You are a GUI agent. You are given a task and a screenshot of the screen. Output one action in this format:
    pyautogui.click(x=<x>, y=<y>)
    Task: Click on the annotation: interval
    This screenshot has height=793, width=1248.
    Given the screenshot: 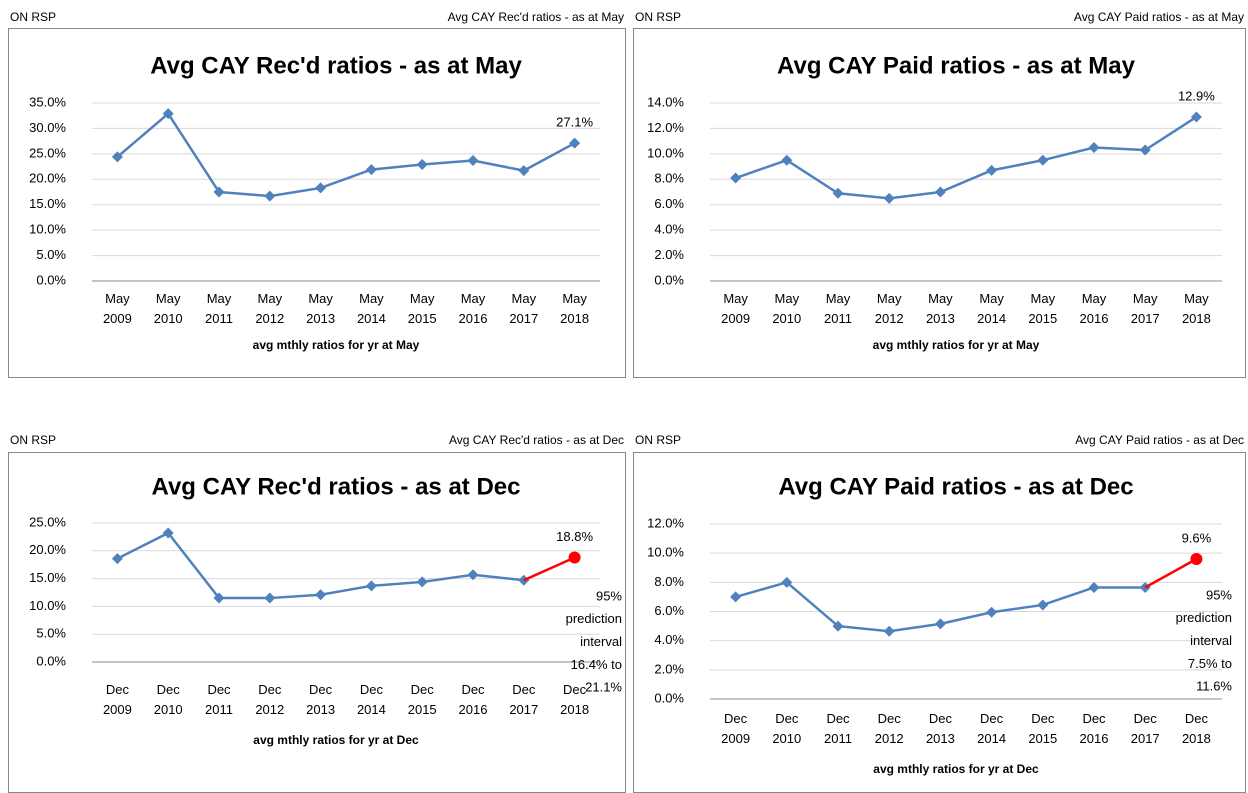 What is the action you would take?
    pyautogui.click(x=1211, y=640)
    